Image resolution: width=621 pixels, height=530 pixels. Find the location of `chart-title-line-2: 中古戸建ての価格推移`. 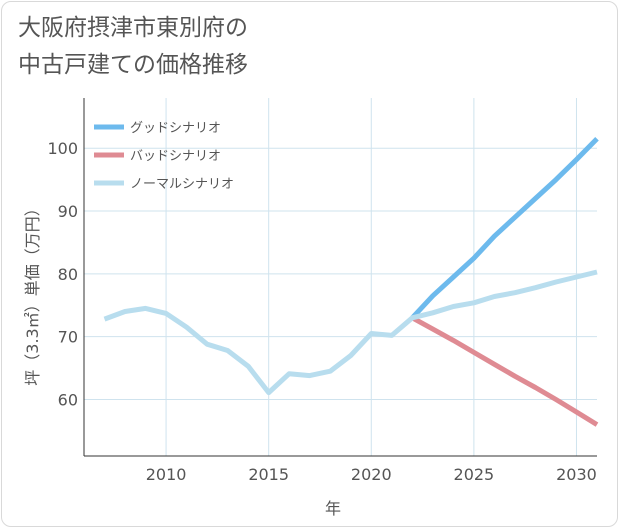

chart-title-line-2: 中古戸建ての価格推移 is located at coordinates (133, 65).